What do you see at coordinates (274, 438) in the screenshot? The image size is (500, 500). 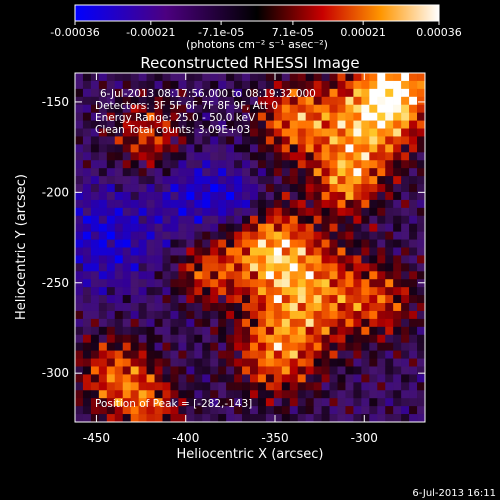 I see `x-tick-label: -350` at bounding box center [274, 438].